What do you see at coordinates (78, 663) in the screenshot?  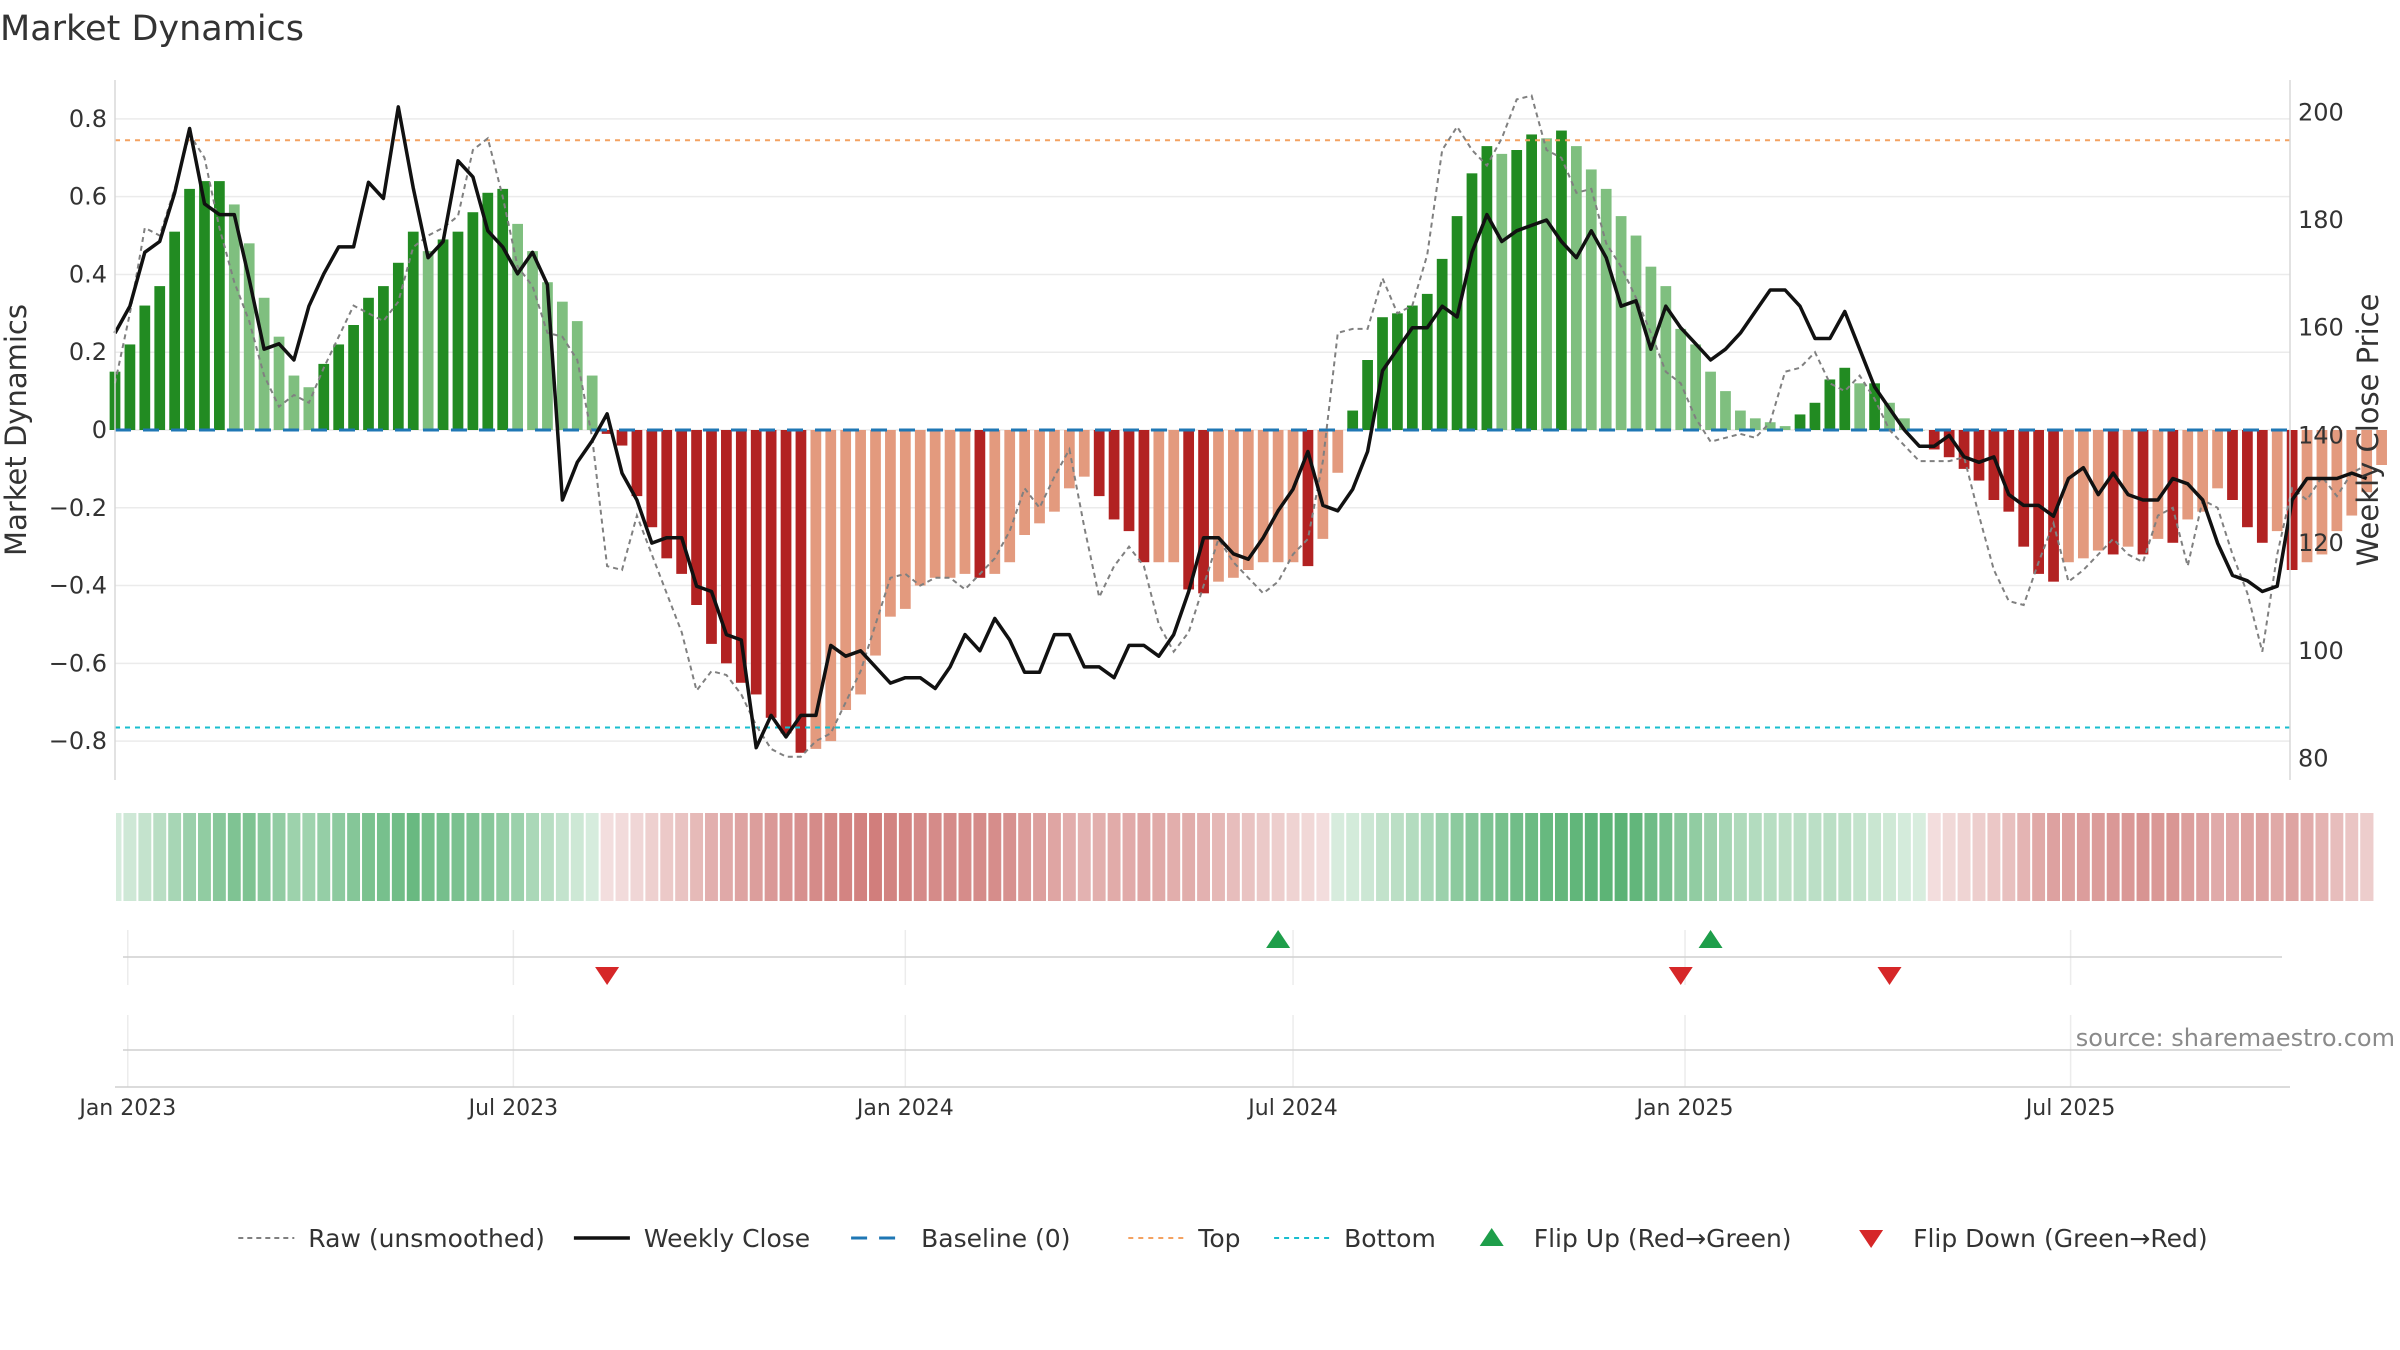 I see `y-tick-label: −0.6` at bounding box center [78, 663].